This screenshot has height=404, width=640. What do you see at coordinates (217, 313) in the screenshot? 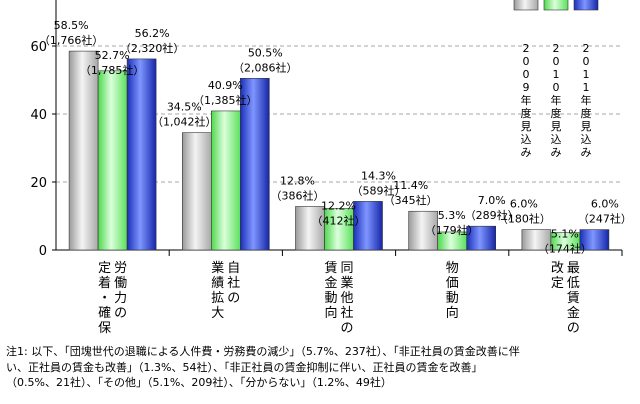
I see `category-label-char: 大` at bounding box center [217, 313].